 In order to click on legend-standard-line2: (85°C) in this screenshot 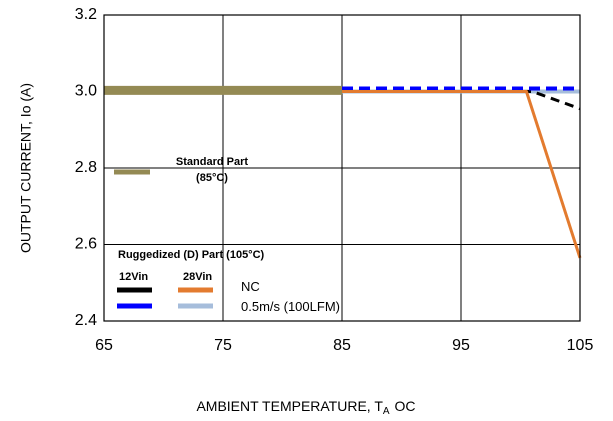, I will do `click(212, 178)`.